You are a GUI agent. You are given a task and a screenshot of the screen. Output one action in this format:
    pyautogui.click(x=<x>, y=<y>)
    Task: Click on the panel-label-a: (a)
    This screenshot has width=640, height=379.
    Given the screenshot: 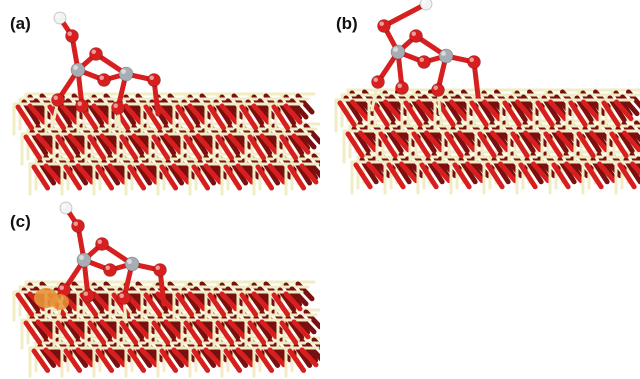 What is the action you would take?
    pyautogui.click(x=20, y=23)
    